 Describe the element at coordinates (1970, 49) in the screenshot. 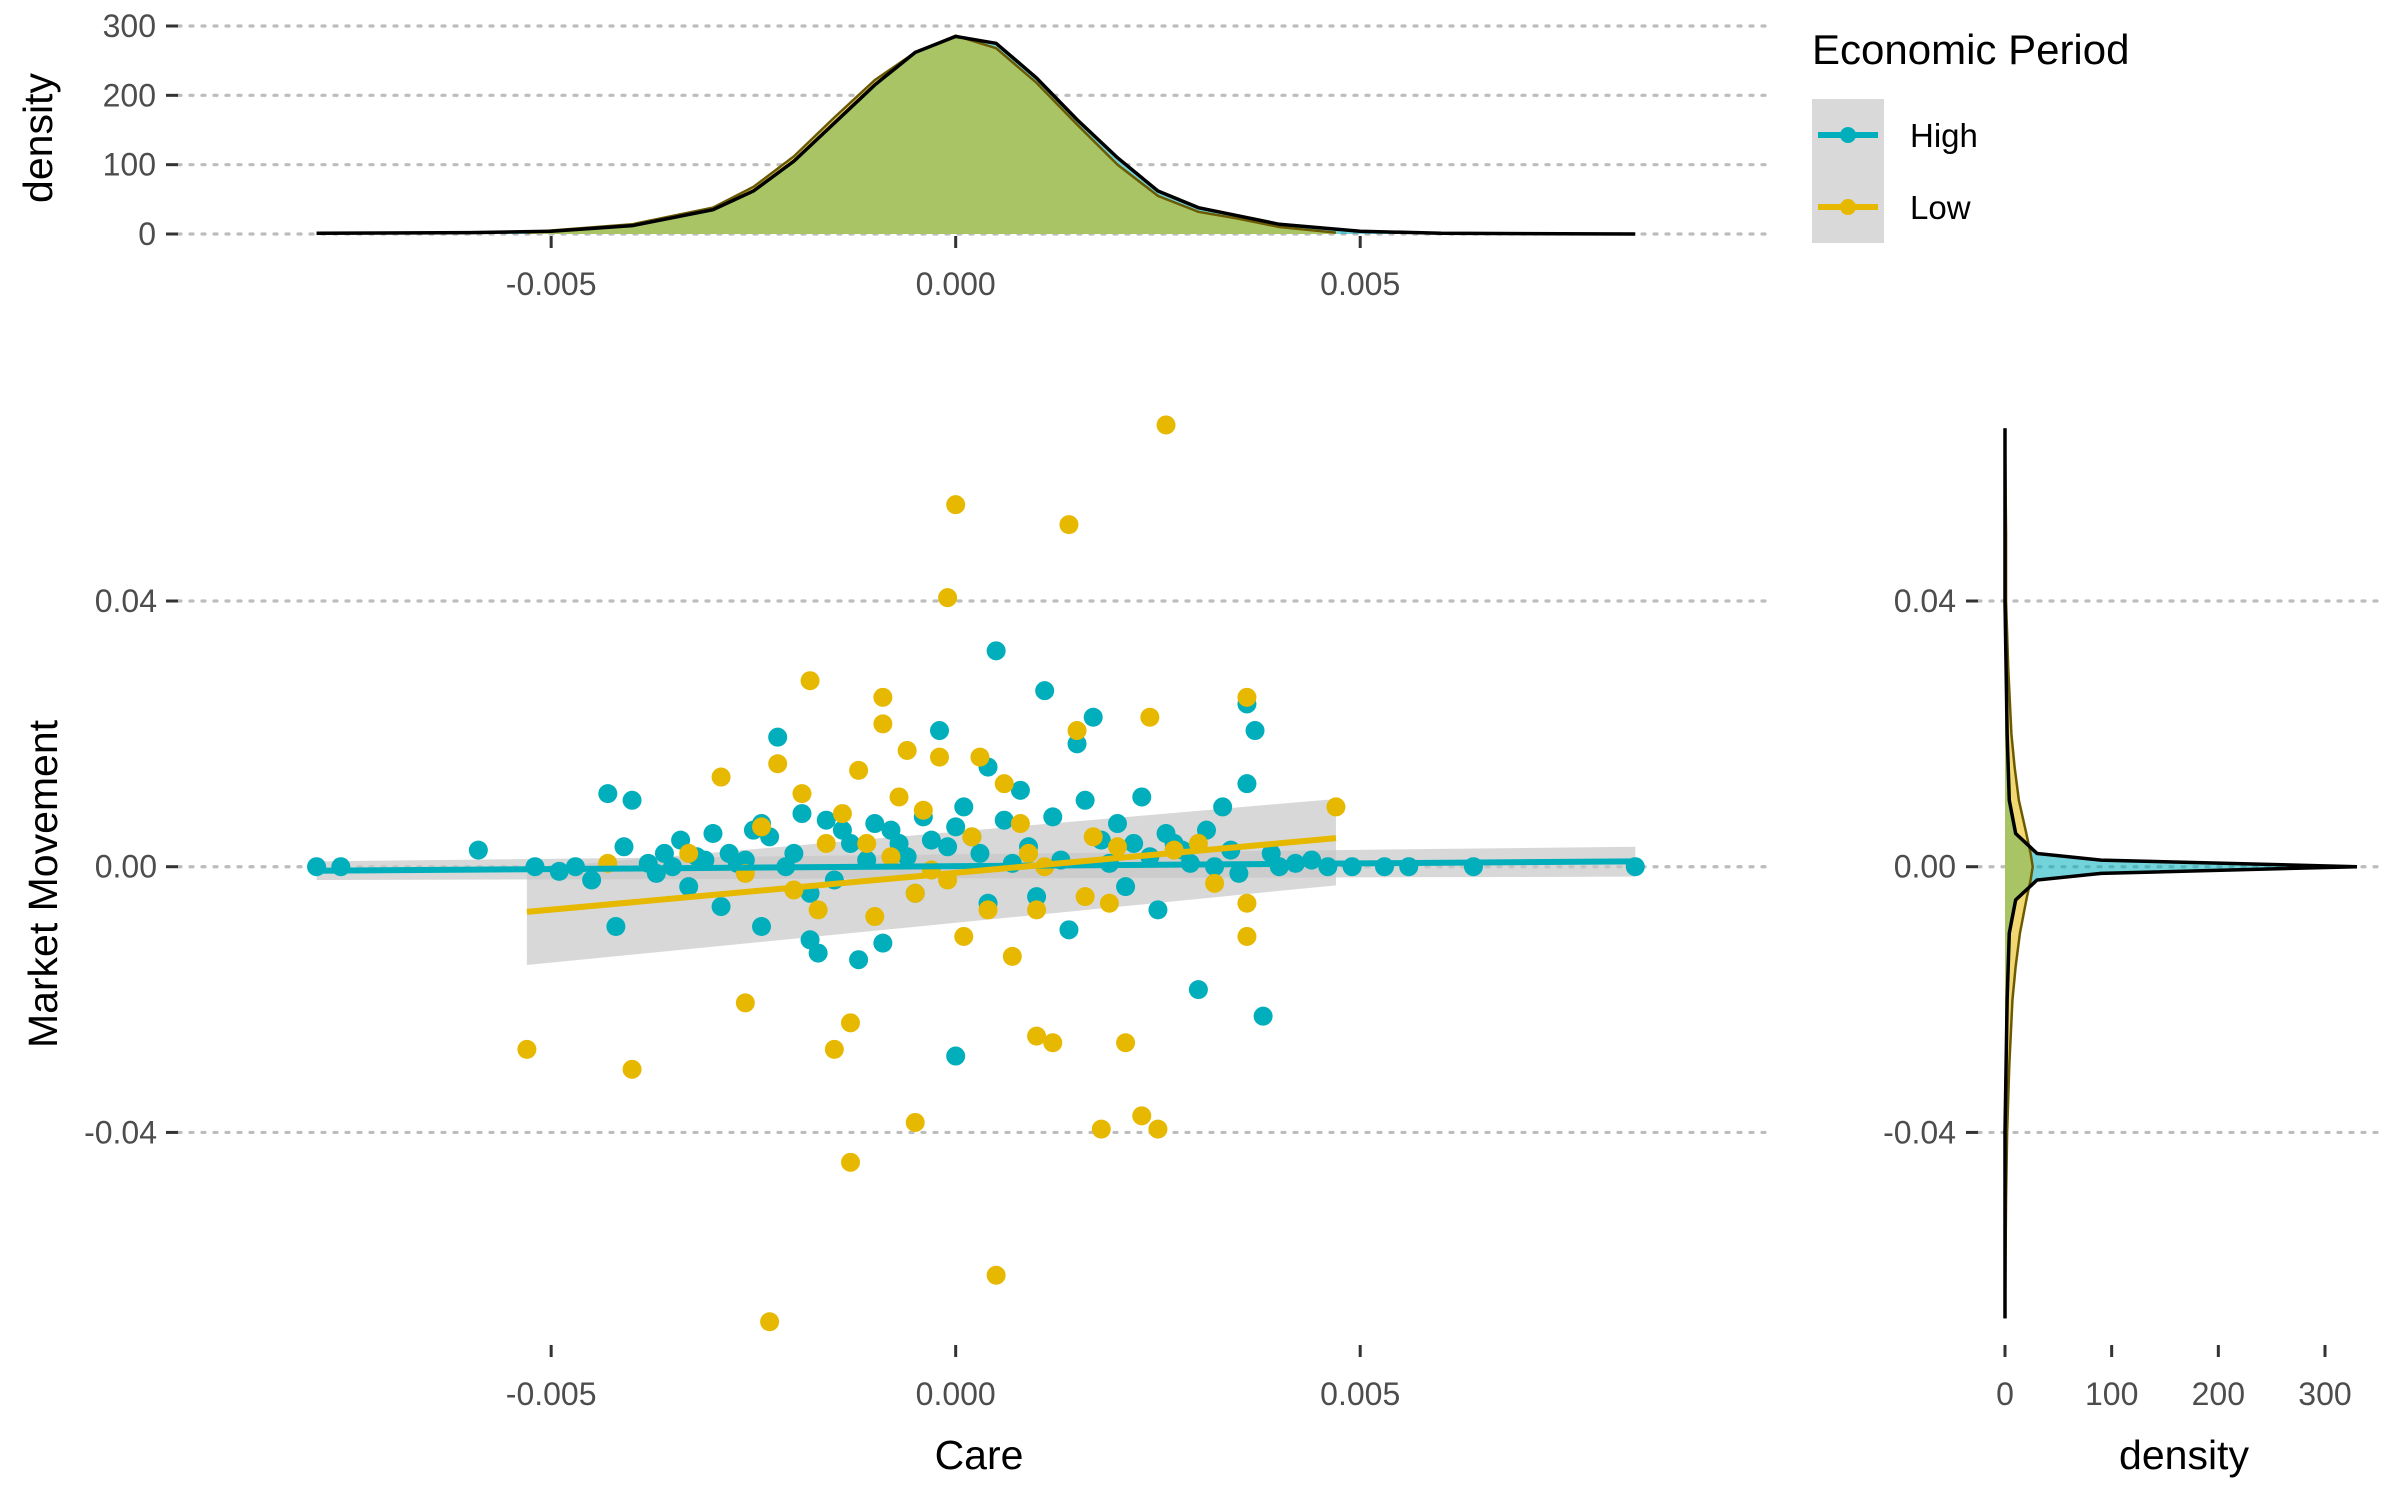

I see `legend-title: Economic Period` at that location.